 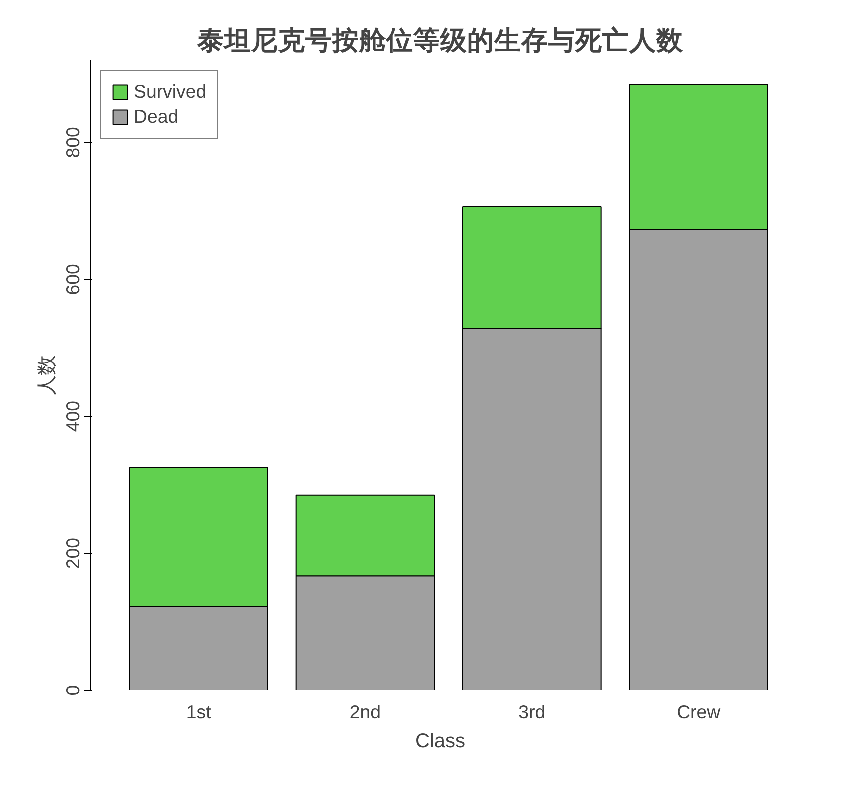 What do you see at coordinates (73, 690) in the screenshot?
I see `y-tick-label: 0` at bounding box center [73, 690].